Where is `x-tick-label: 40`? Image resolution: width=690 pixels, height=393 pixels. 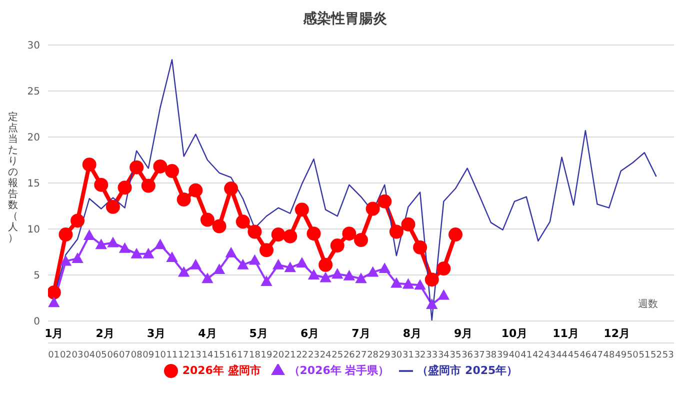
x-tick-label: 40 is located at coordinates (514, 355).